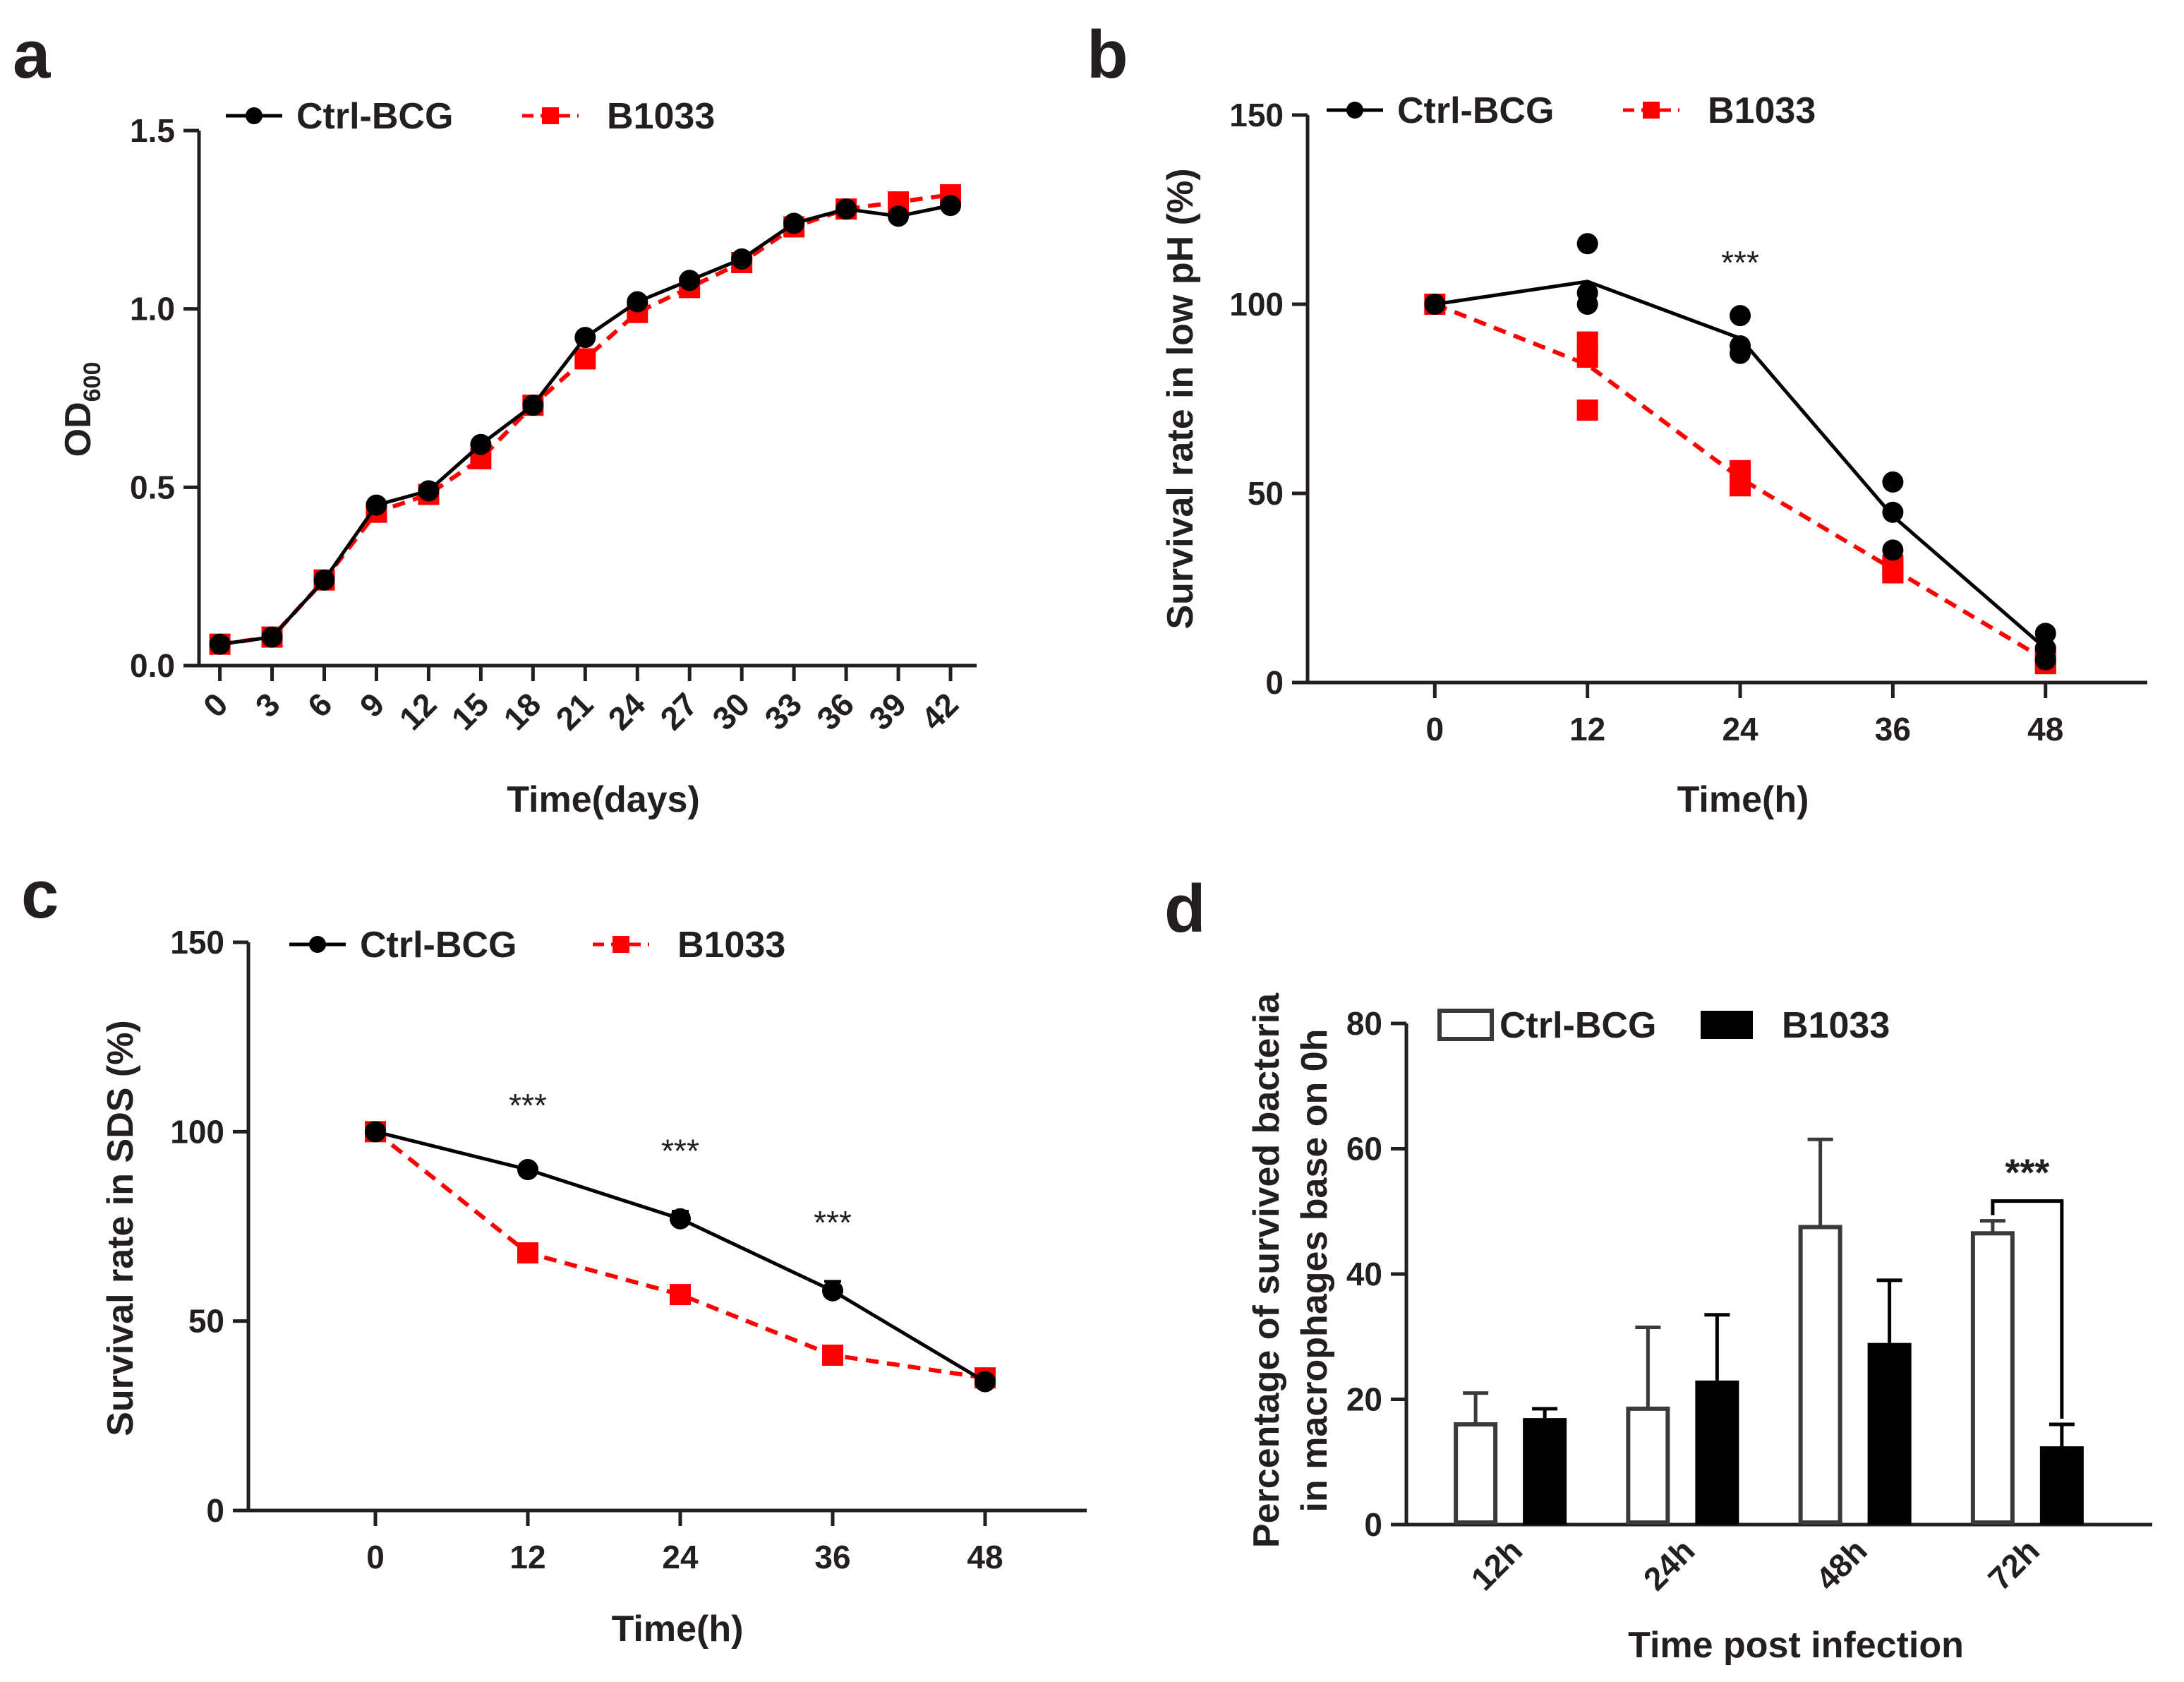 Image resolution: width=2184 pixels, height=1682 pixels. I want to click on a-xtick-label-12: 36, so click(835, 711).